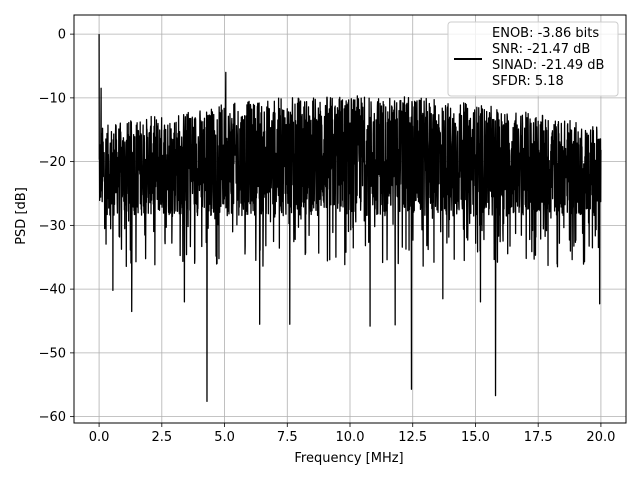 Image resolution: width=640 pixels, height=480 pixels. I want to click on x-tick-label: 5.0, so click(224, 437).